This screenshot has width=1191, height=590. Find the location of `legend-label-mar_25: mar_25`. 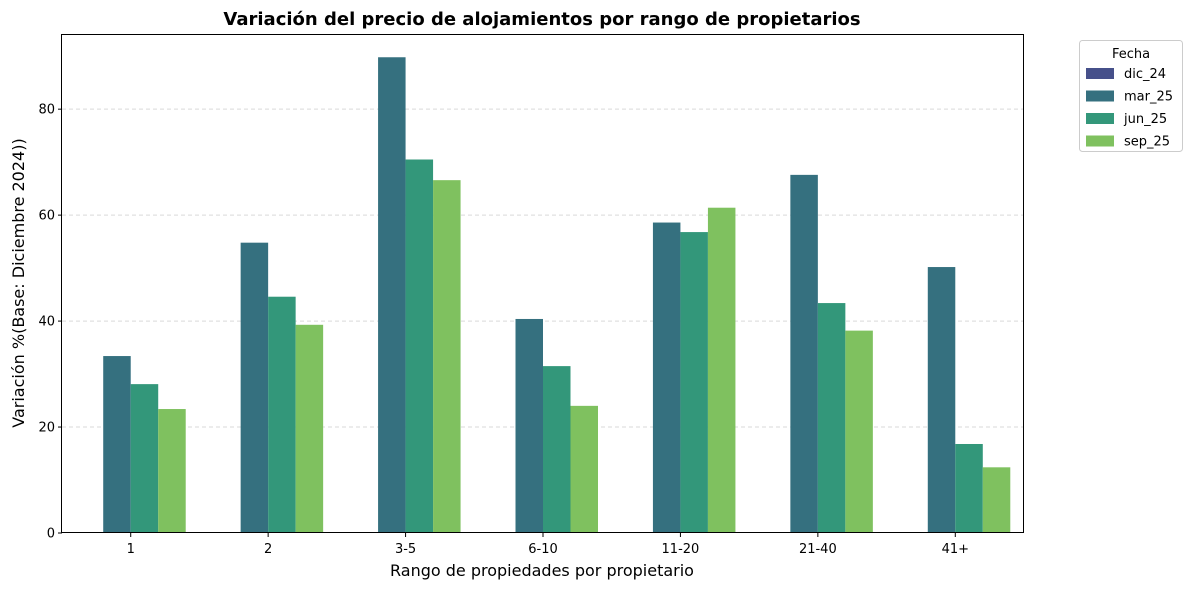

legend-label-mar_25: mar_25 is located at coordinates (1148, 97).